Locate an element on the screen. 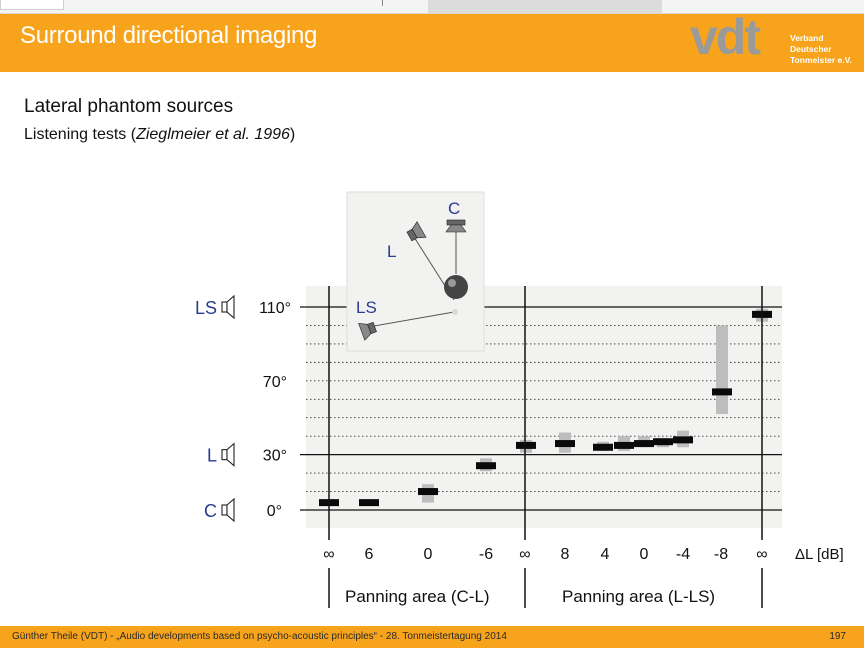  listening-position is located at coordinates (455, 312).